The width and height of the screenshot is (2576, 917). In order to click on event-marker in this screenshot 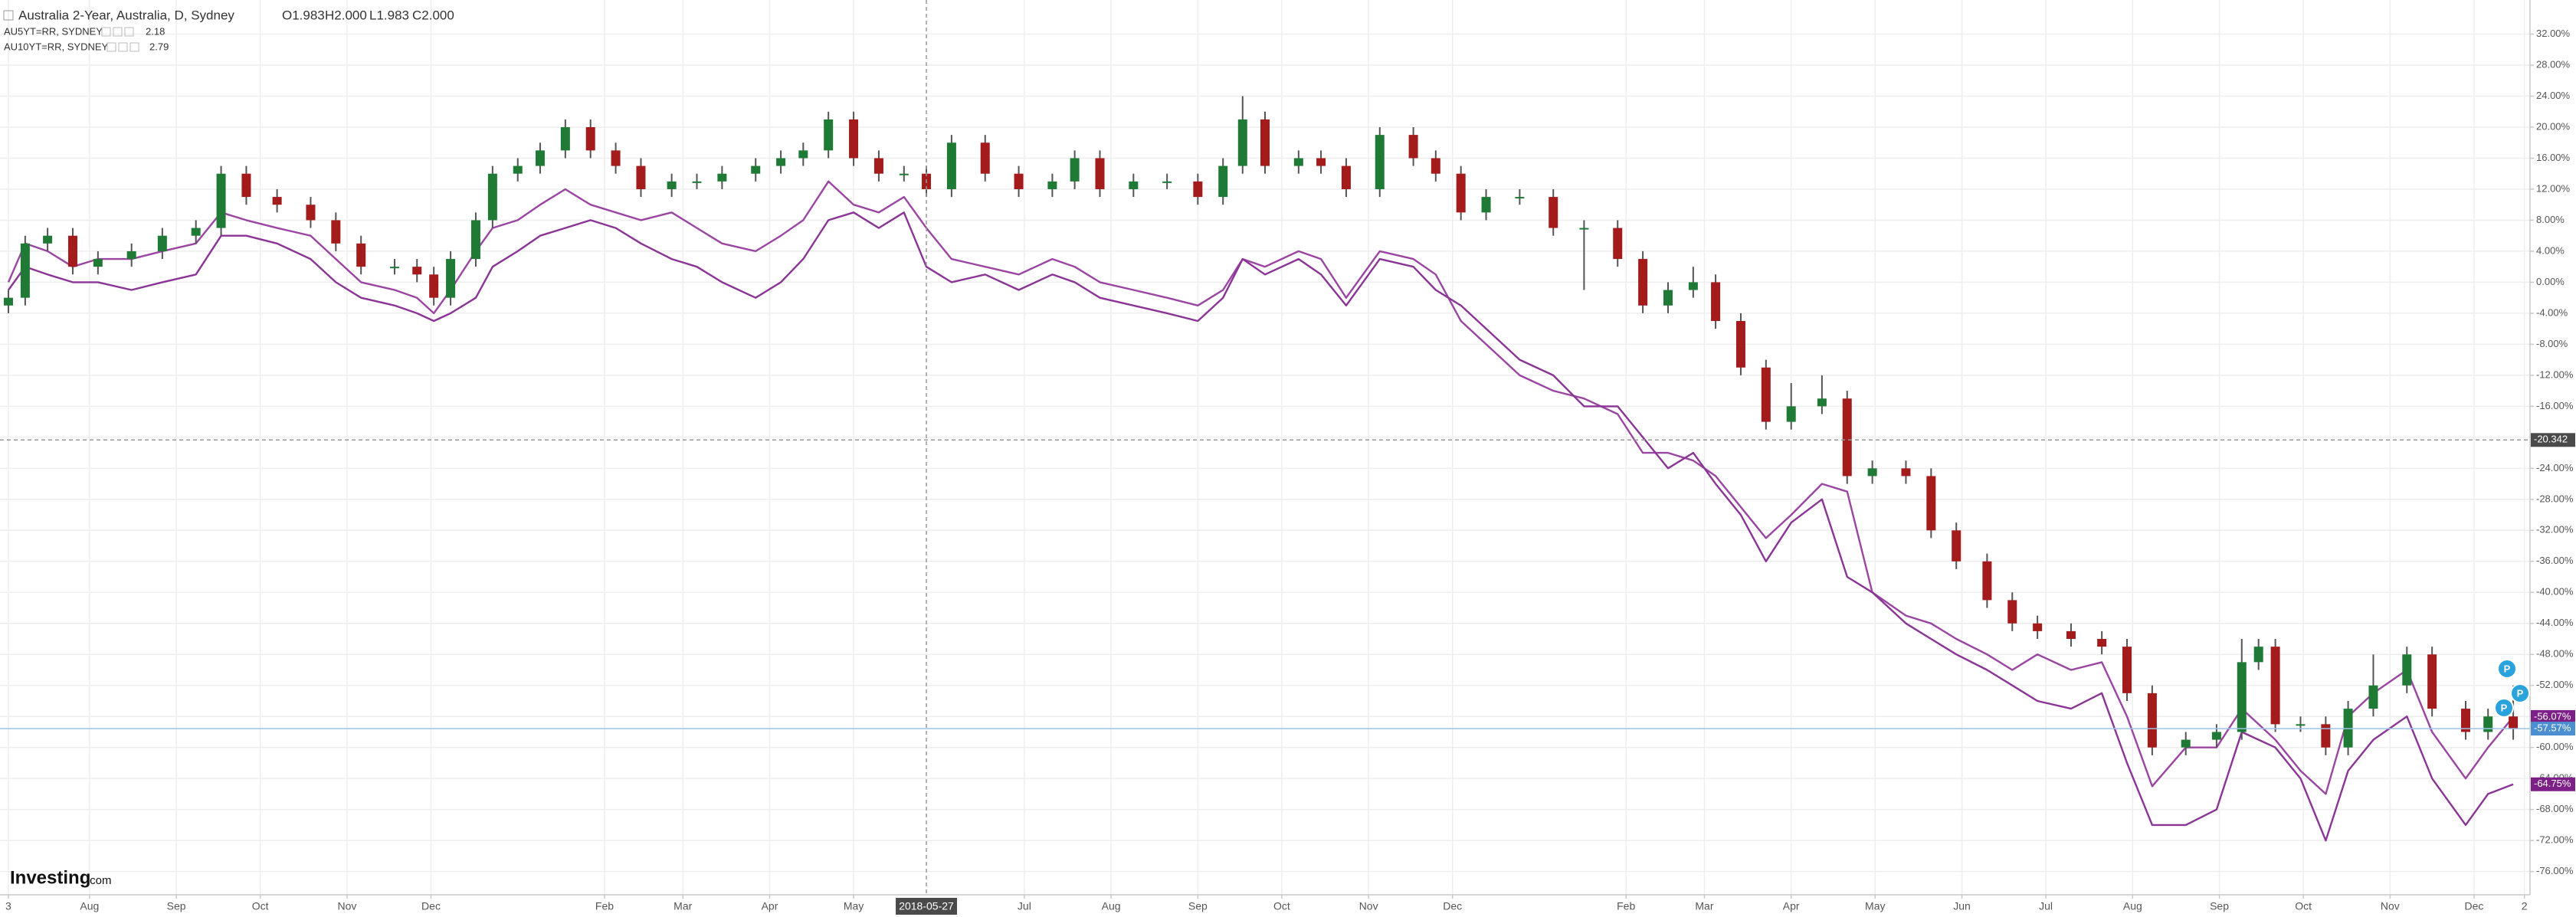, I will do `click(2507, 669)`.